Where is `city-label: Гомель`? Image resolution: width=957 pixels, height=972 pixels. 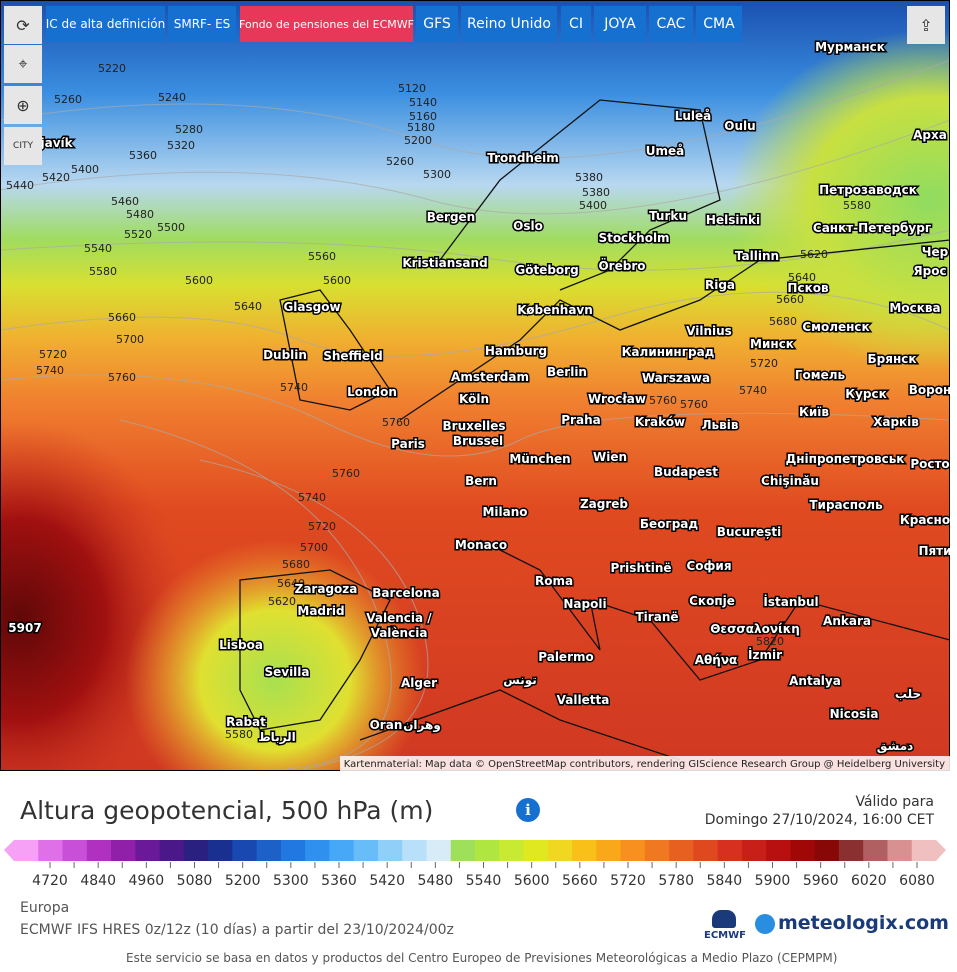 city-label: Гомель is located at coordinates (820, 375).